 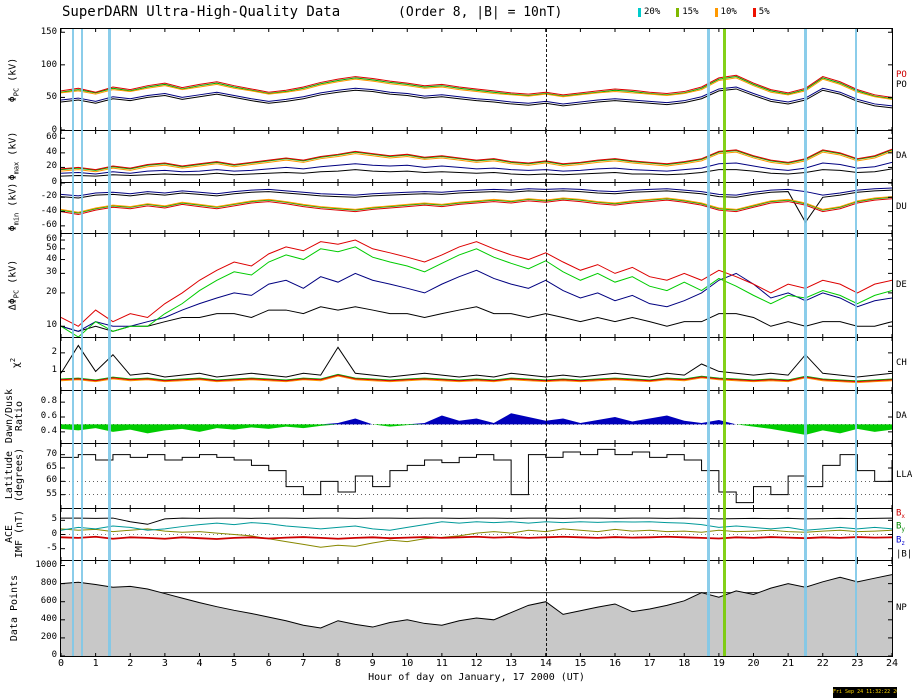 What do you see at coordinates (822, 663) in the screenshot?
I see `x-tick-label: 22` at bounding box center [822, 663].